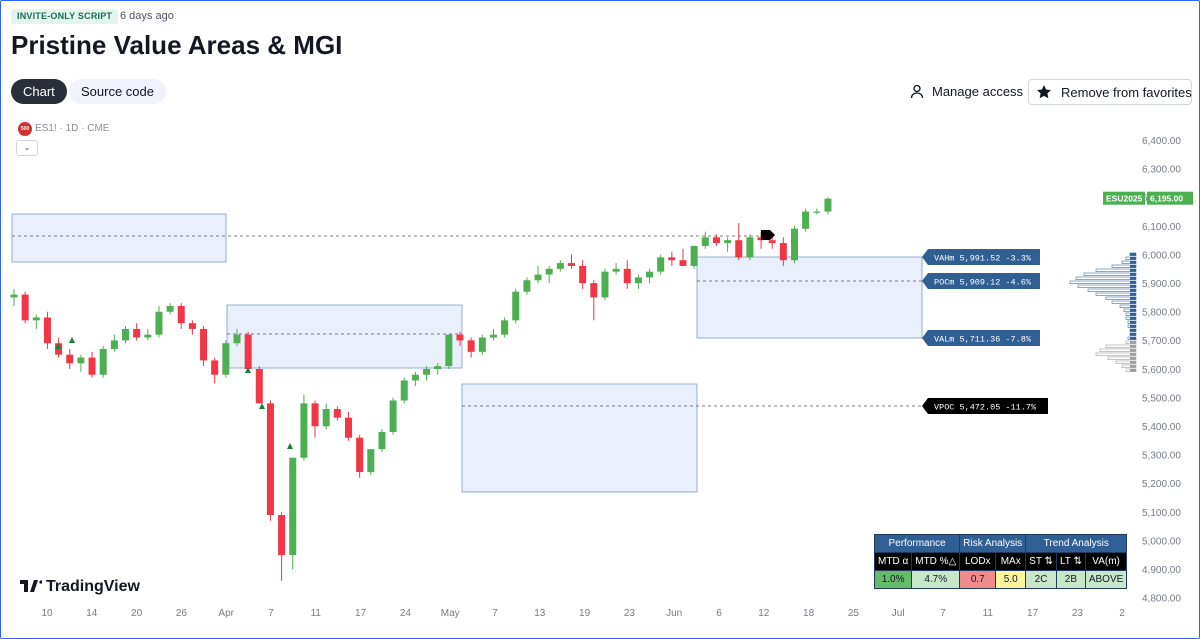  I want to click on time-axis-label: 20, so click(137, 613).